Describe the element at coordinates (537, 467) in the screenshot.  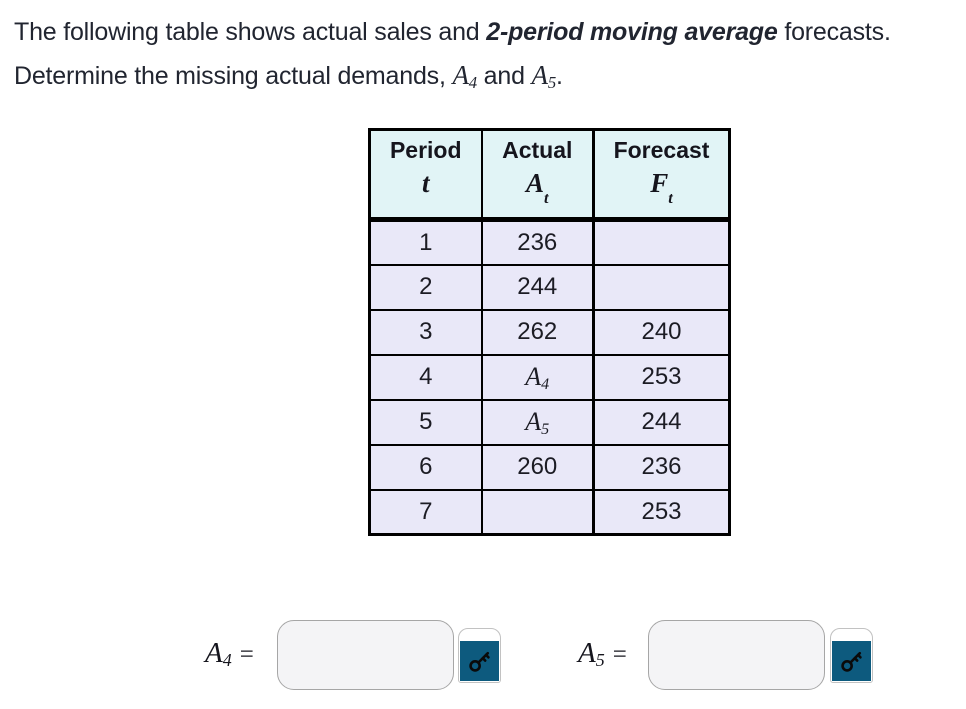
I see `actual-cell: 260` at that location.